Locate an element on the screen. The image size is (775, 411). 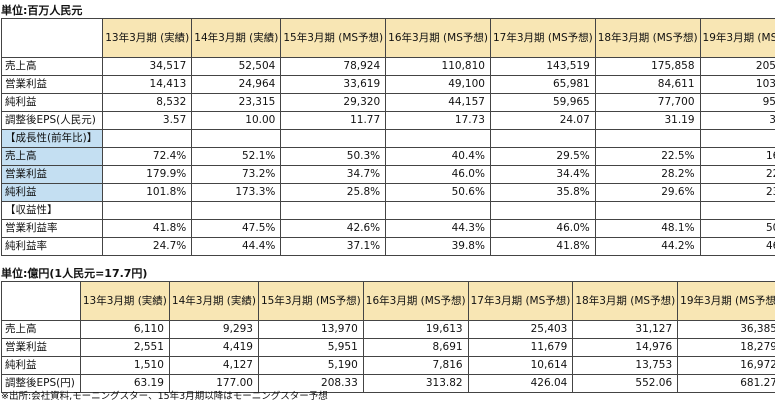
cell: 25.8% is located at coordinates (333, 192).